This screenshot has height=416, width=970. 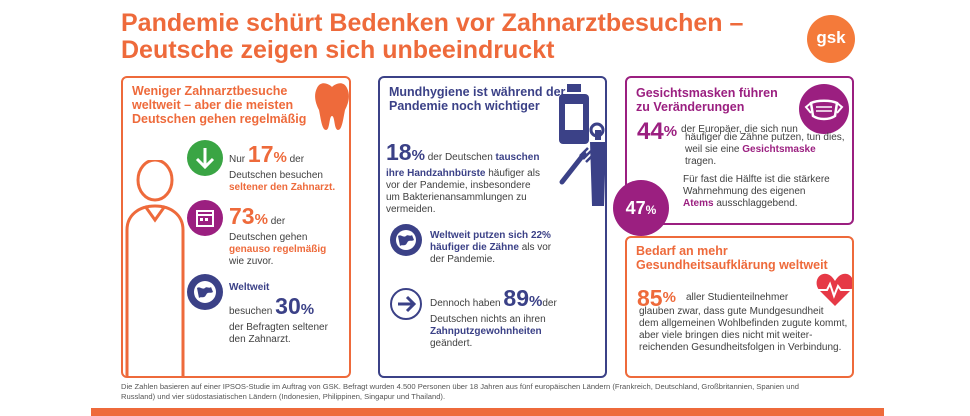 I want to click on bottom-accent-bar, so click(x=487, y=412).